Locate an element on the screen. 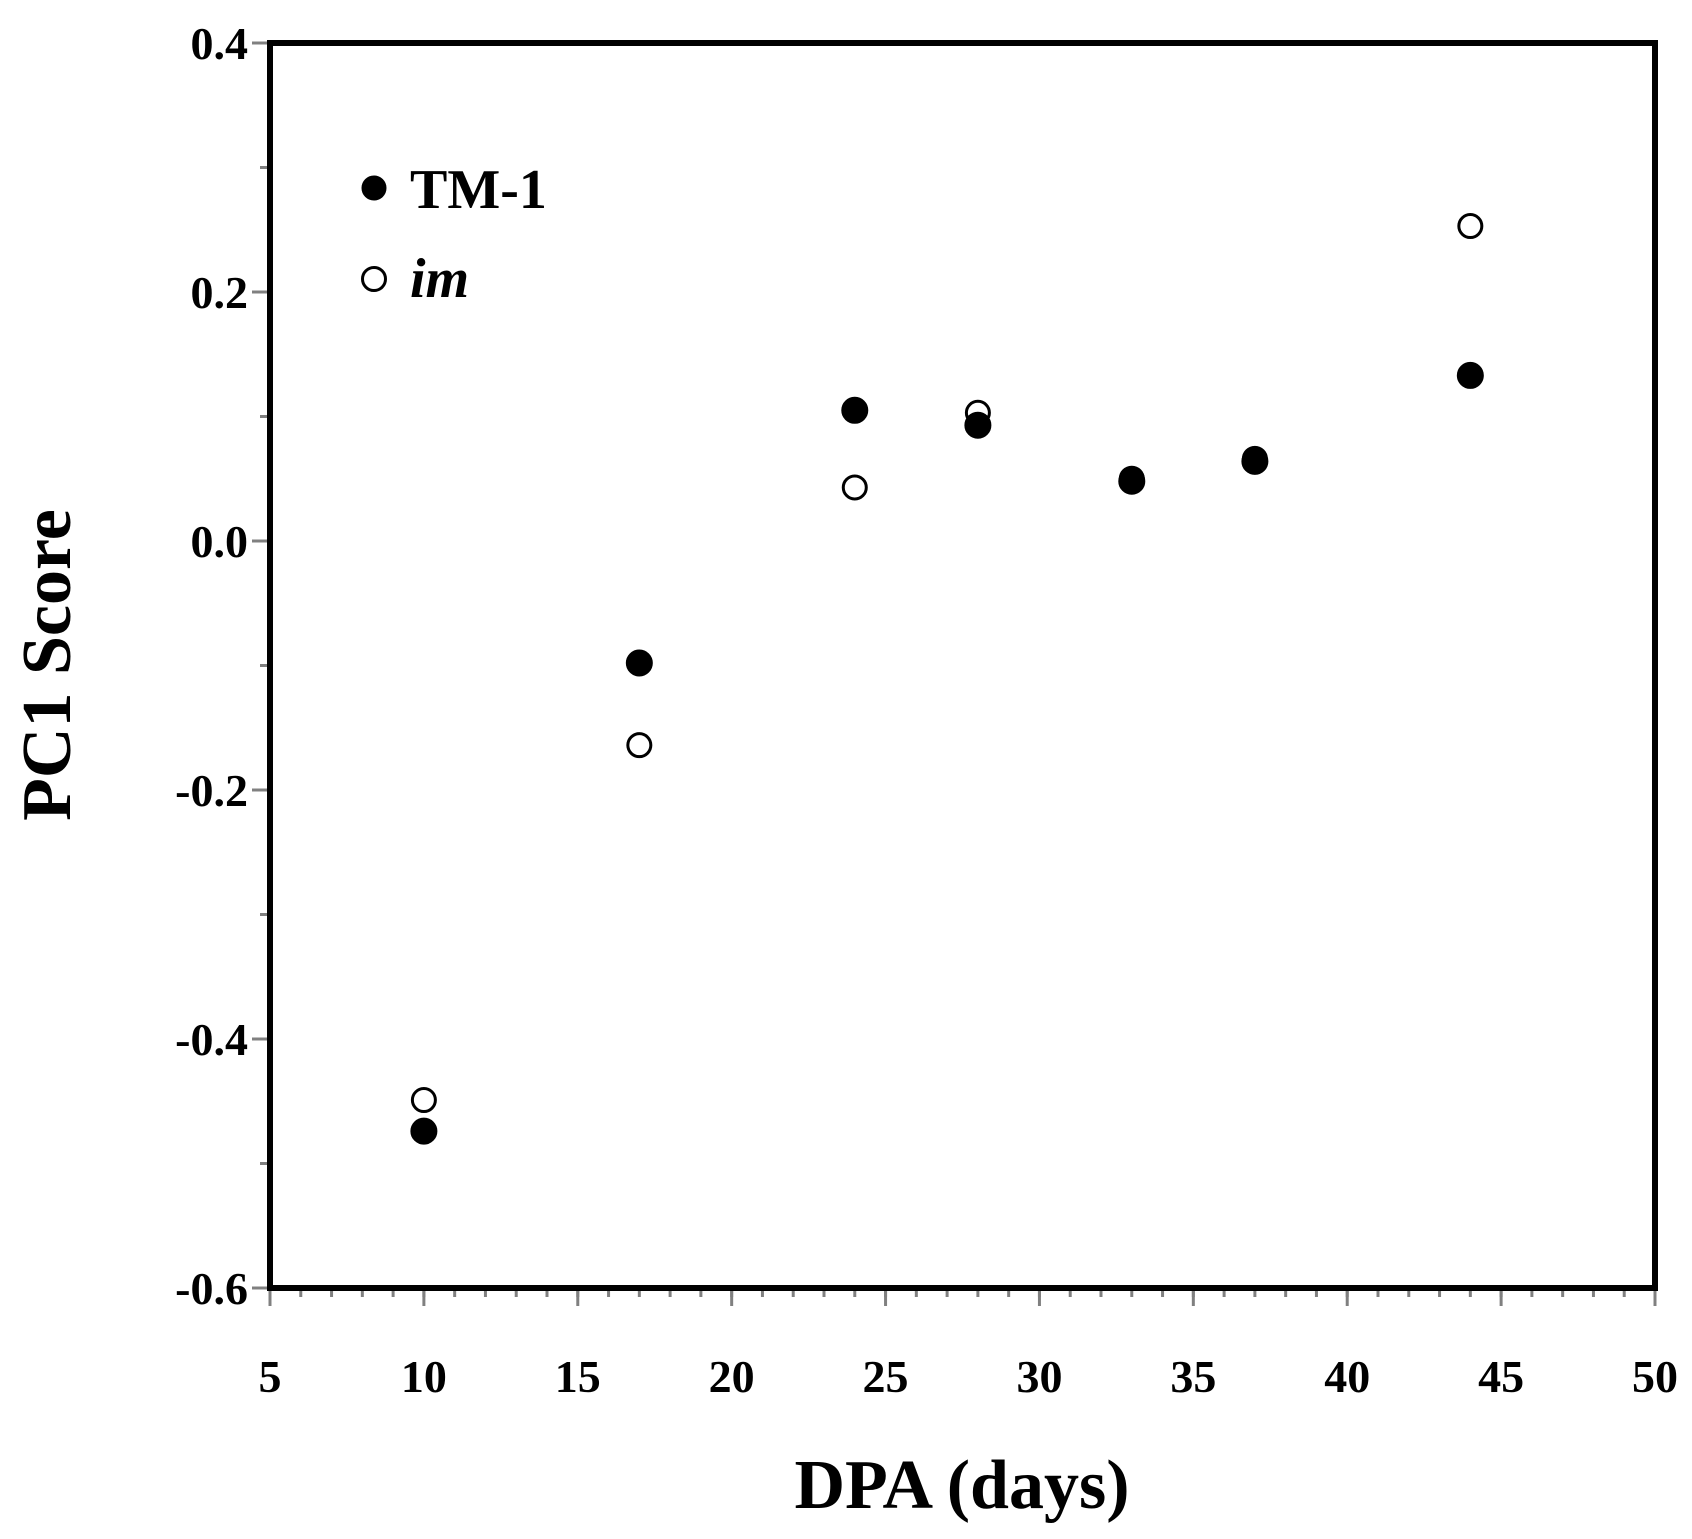  legend: TM-1 im is located at coordinates (454, 234).